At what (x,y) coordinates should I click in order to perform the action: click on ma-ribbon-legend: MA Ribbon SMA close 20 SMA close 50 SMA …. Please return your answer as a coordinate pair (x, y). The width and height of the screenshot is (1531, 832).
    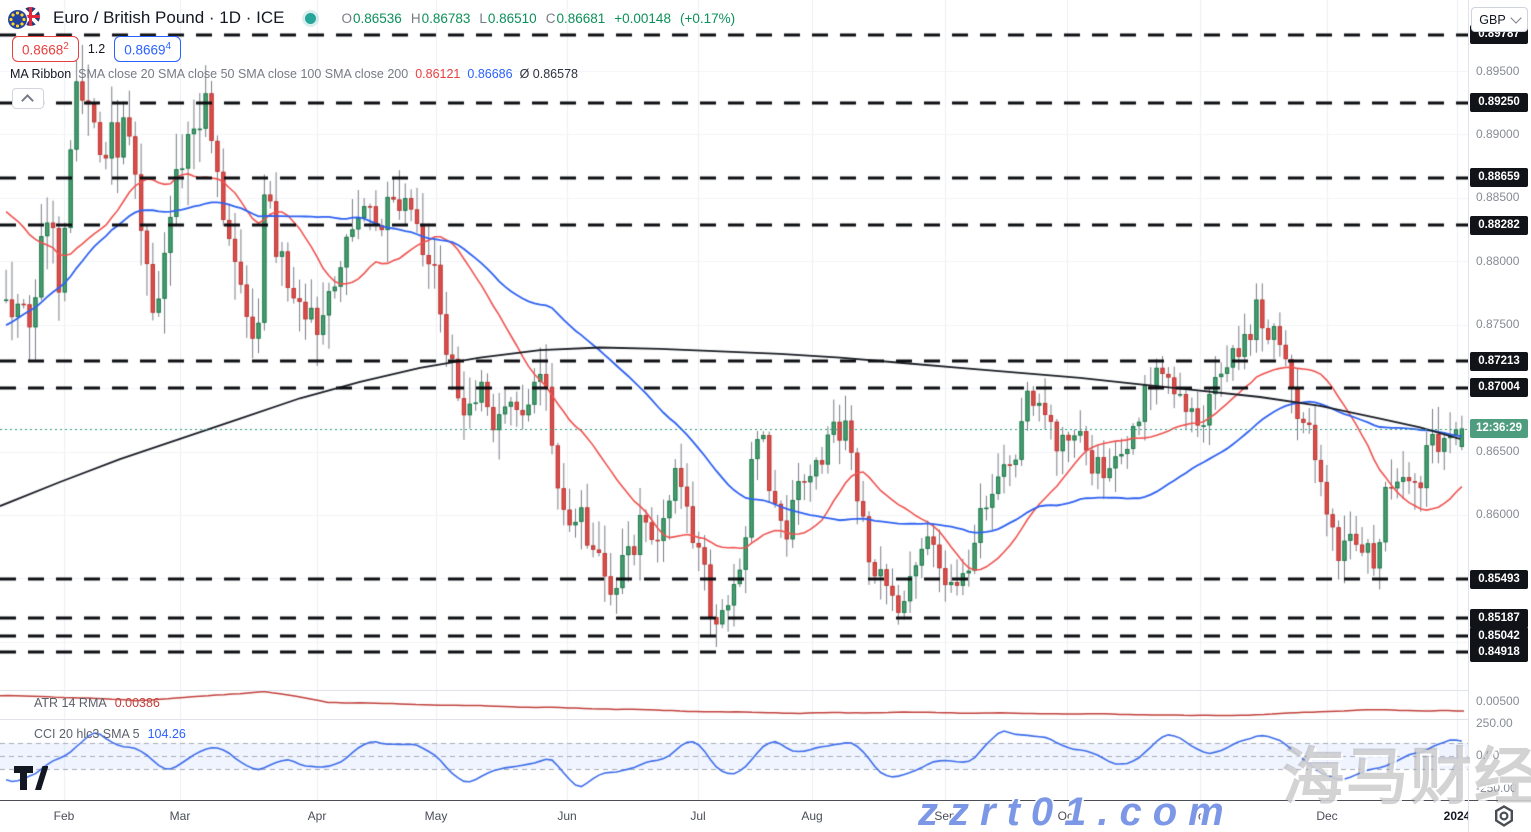
    Looking at the image, I should click on (294, 74).